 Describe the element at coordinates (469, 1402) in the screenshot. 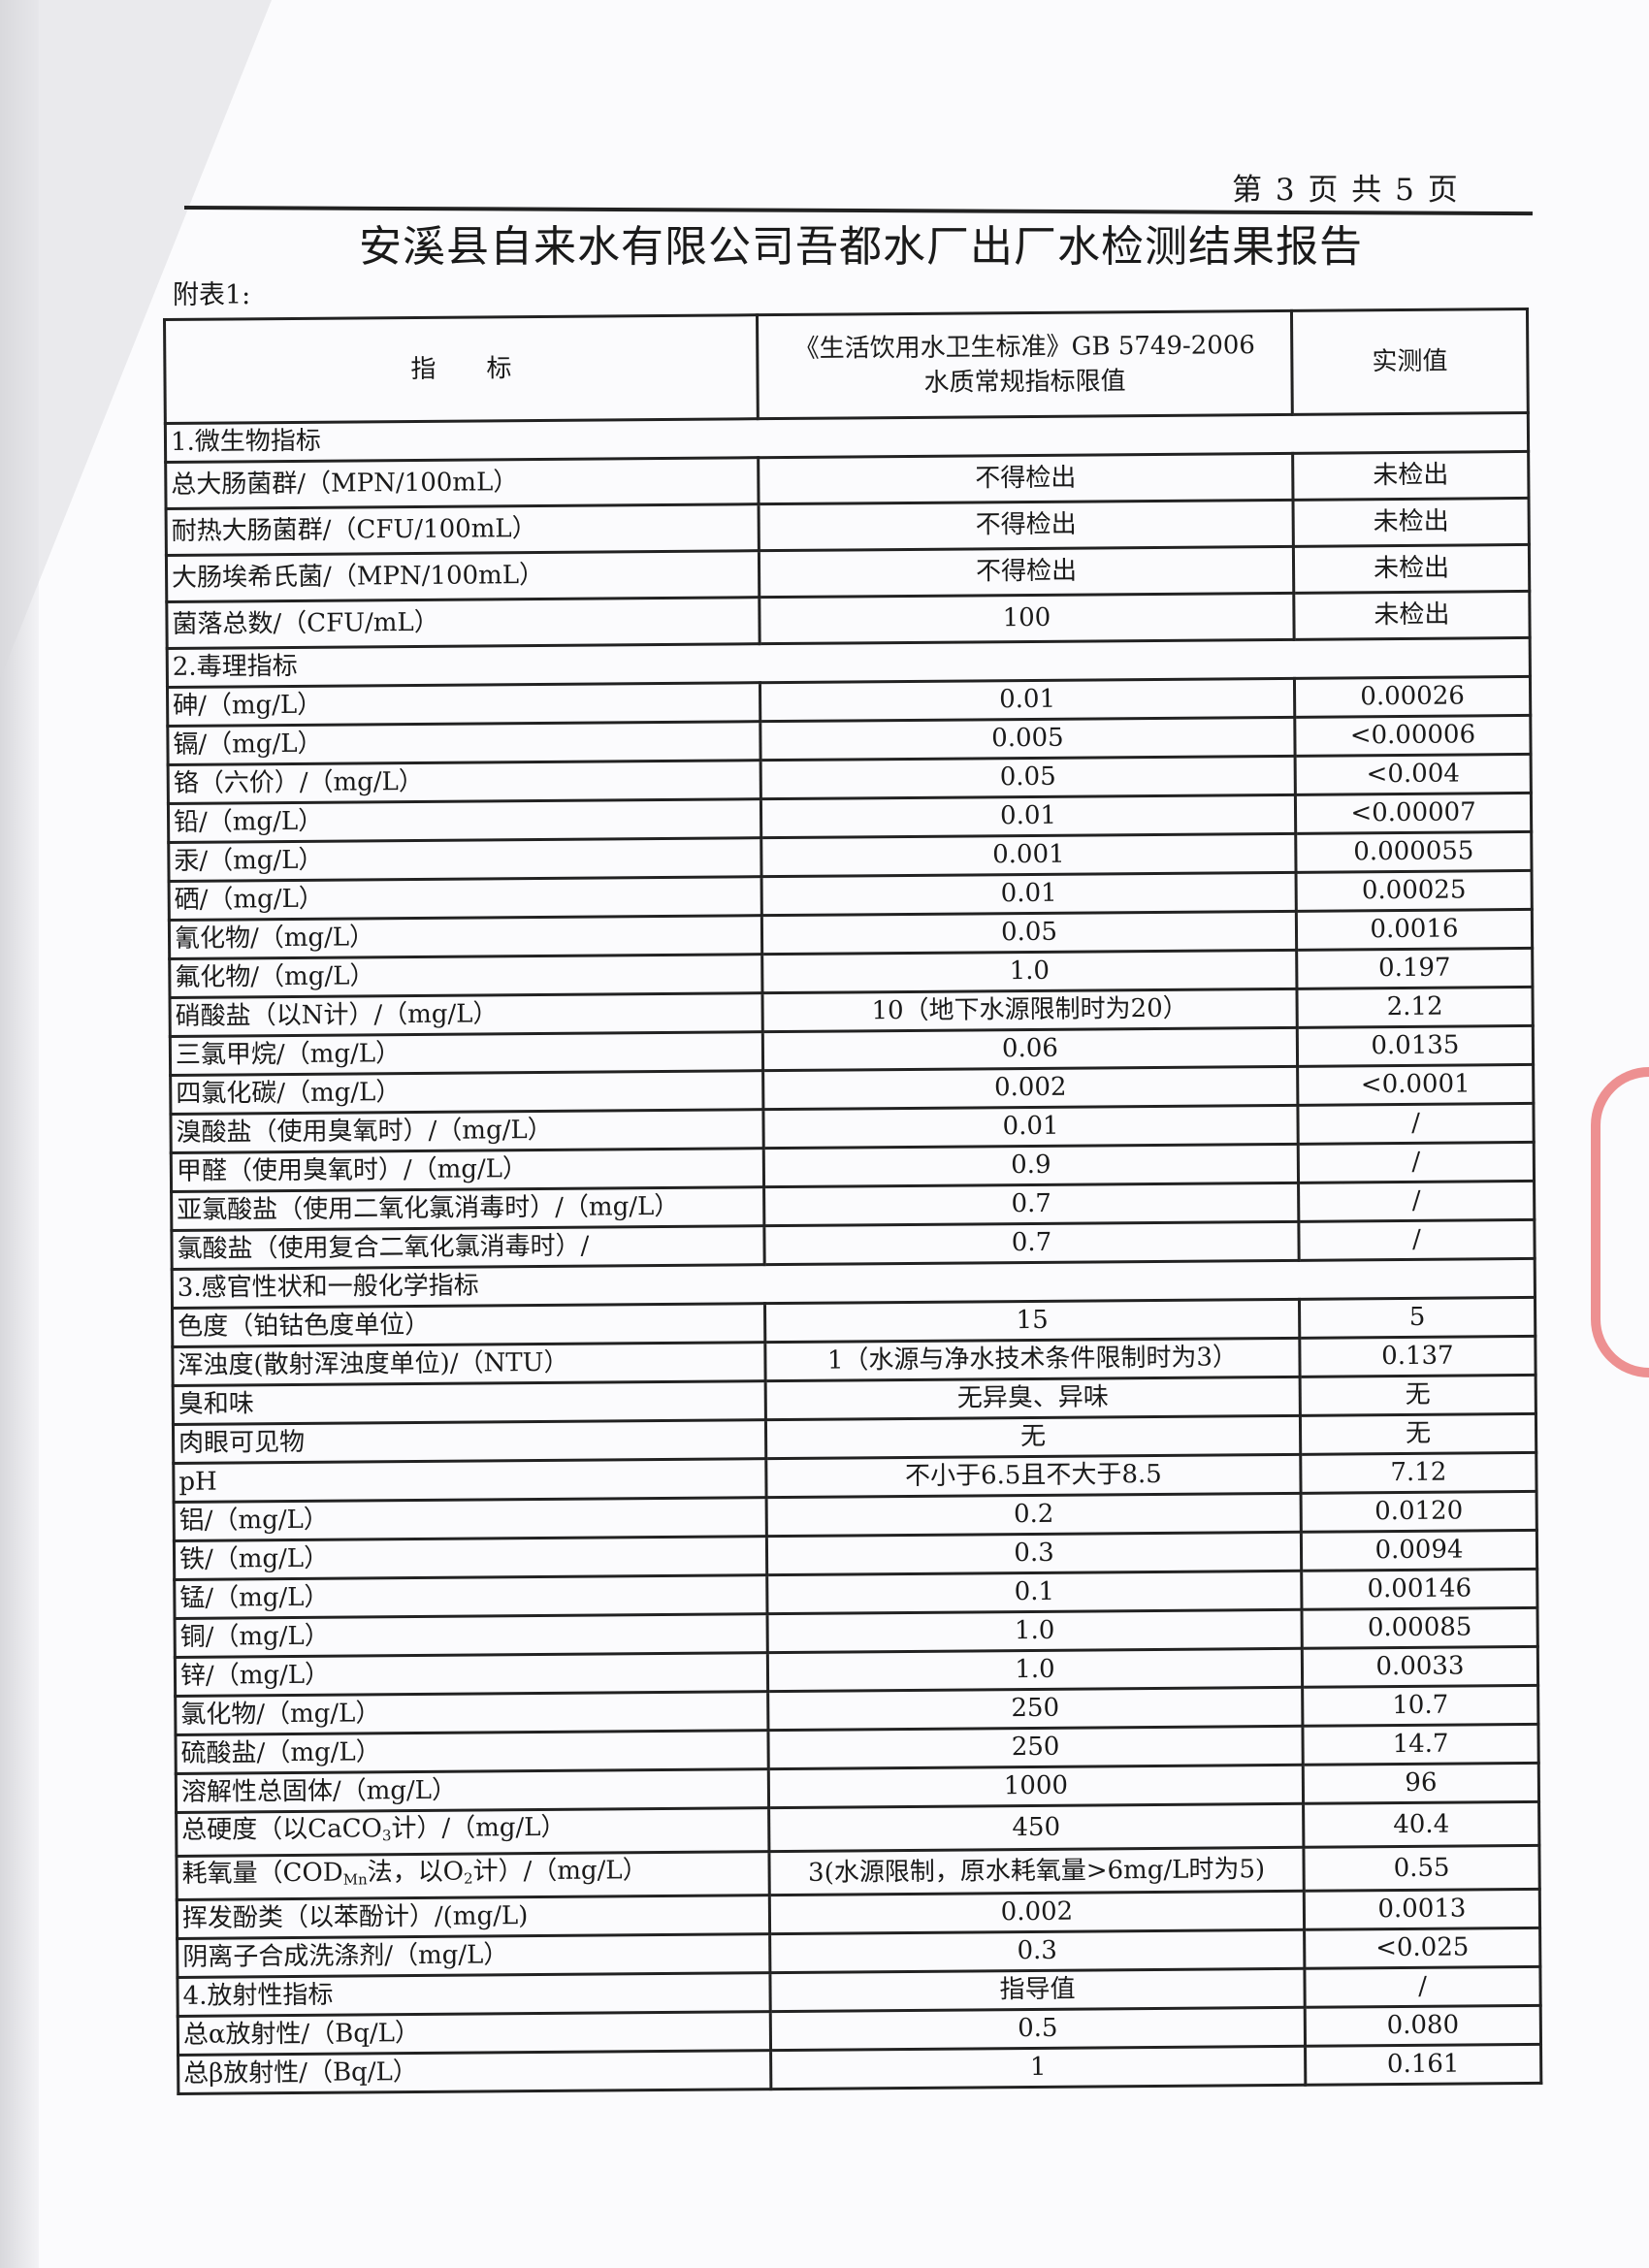

I see `indicator-name: 臭和味` at that location.